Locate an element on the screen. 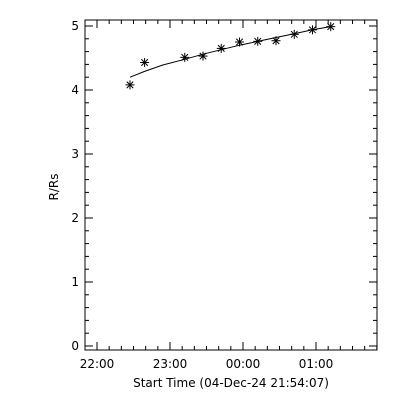 Image resolution: width=400 pixels, height=400 pixels. x-tick-label: 01:00 is located at coordinates (316, 364).